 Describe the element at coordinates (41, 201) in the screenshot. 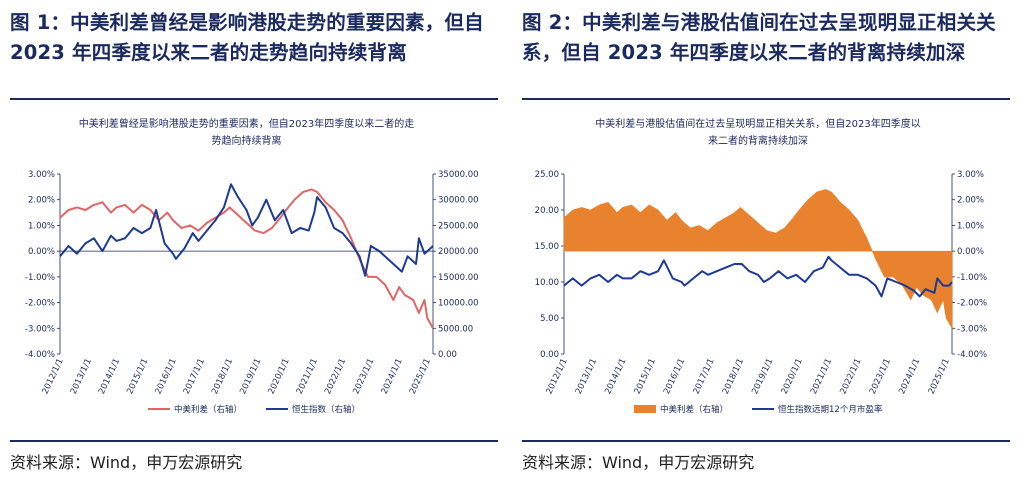

I see `left-tick-label: 2.00%` at that location.